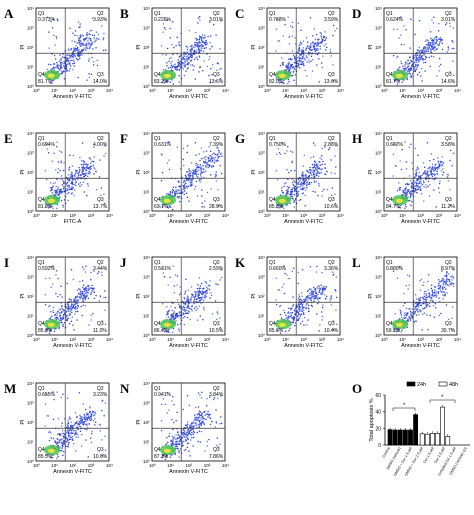  What do you see at coordinates (261, 192) in the screenshot?
I see `y-tick-label: 10¹` at bounding box center [261, 192].